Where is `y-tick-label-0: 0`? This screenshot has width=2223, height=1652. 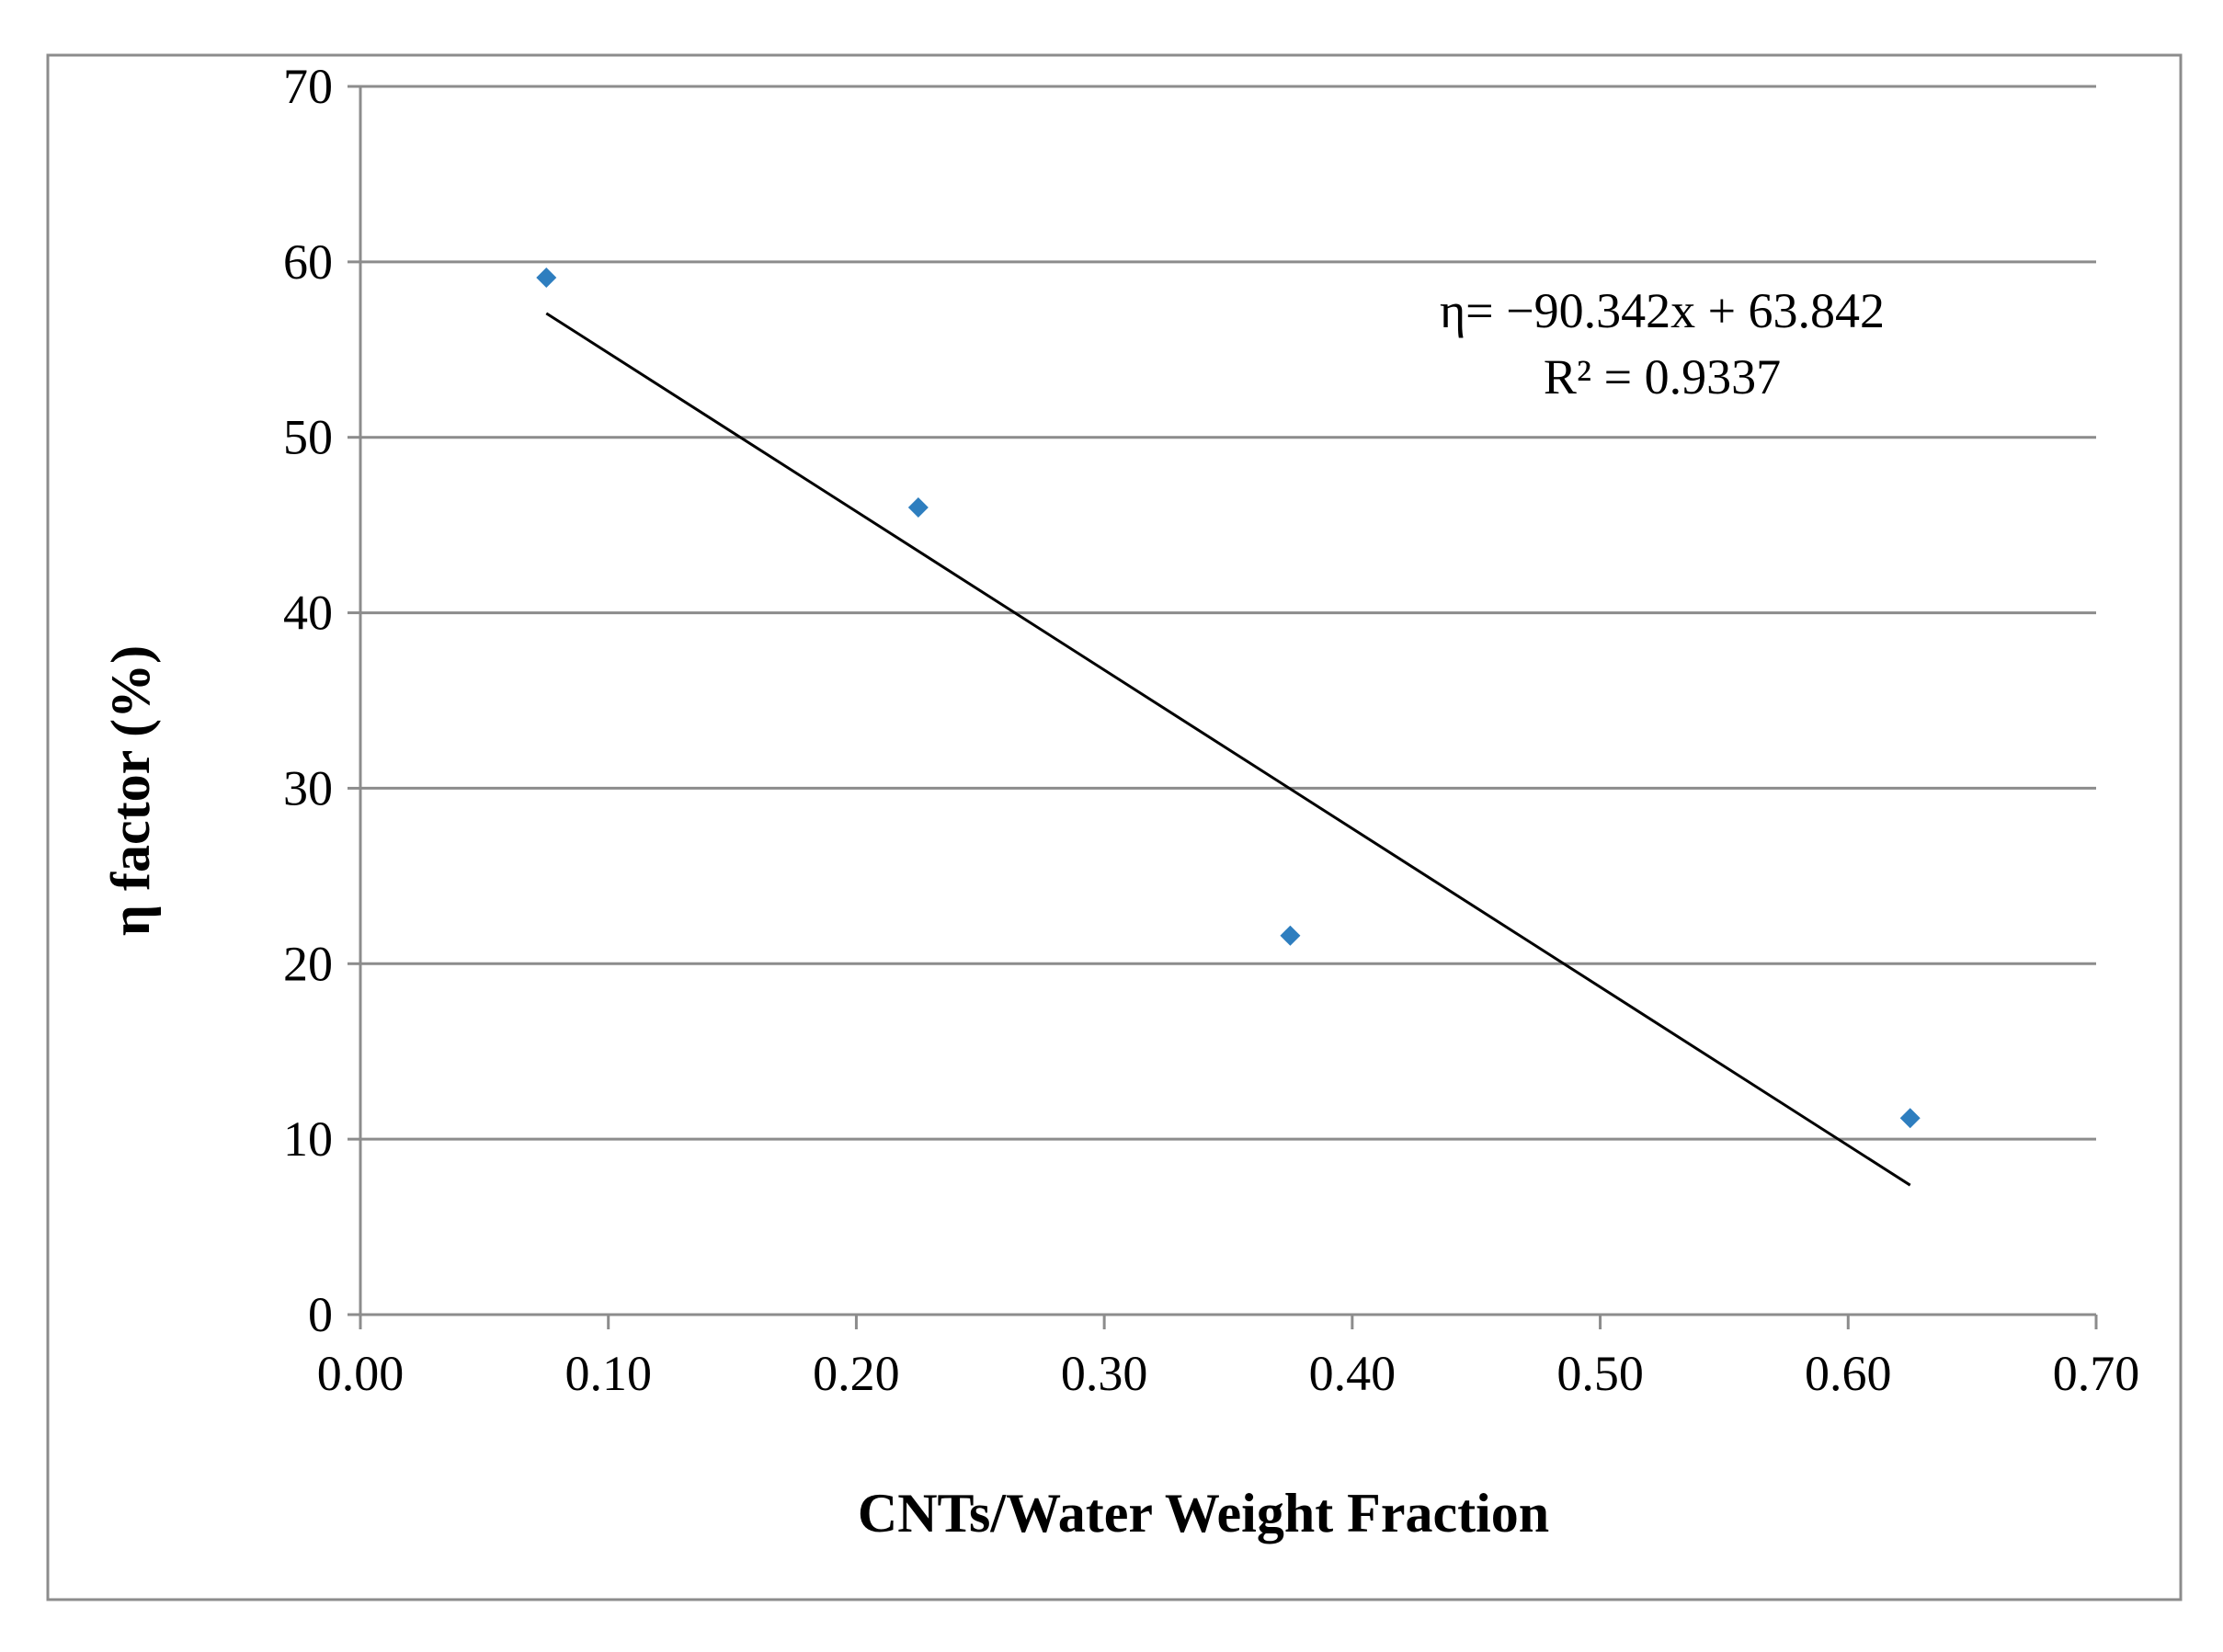
y-tick-label-0: 0 is located at coordinates (320, 1314).